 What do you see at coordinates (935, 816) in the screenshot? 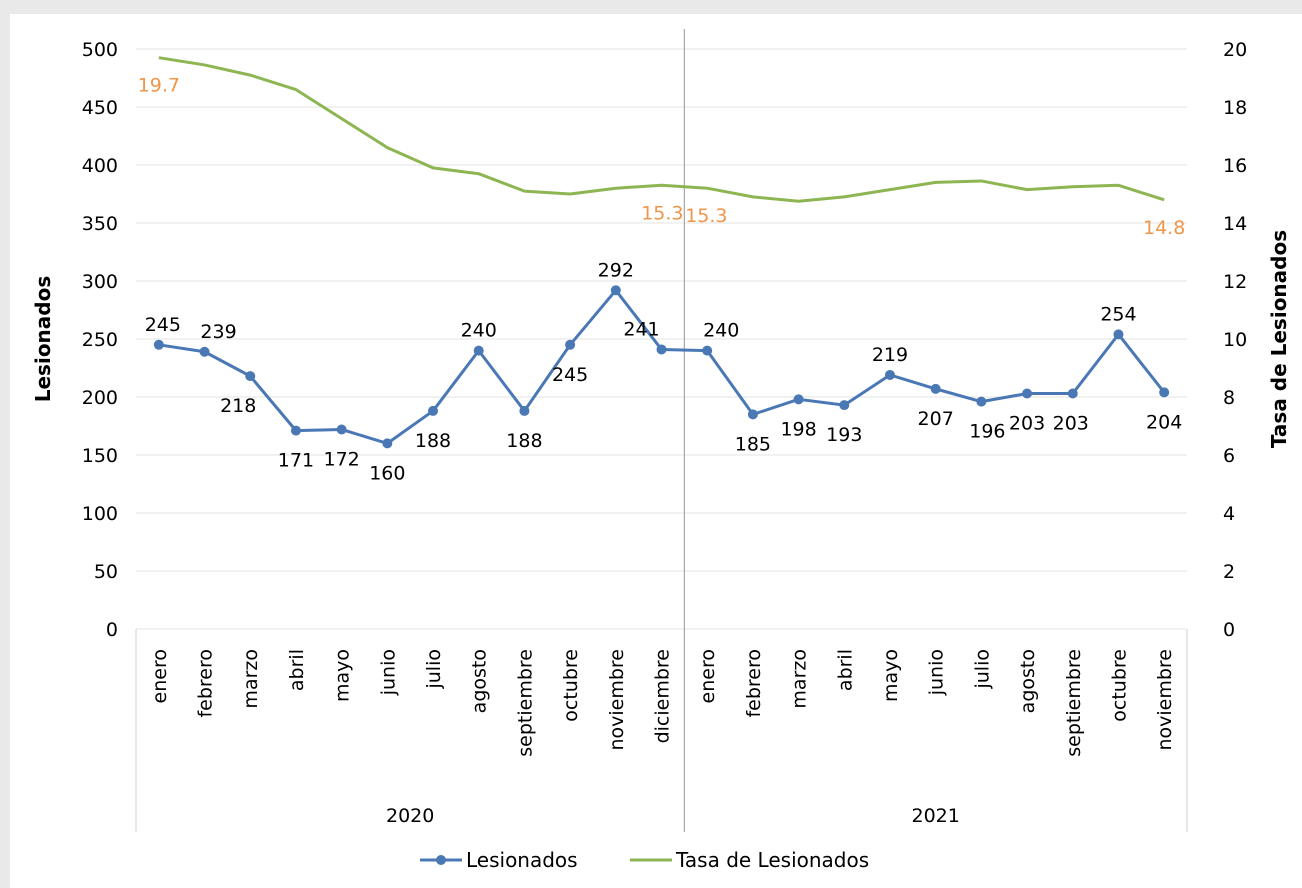
I see `x-year-label: 2021` at bounding box center [935, 816].